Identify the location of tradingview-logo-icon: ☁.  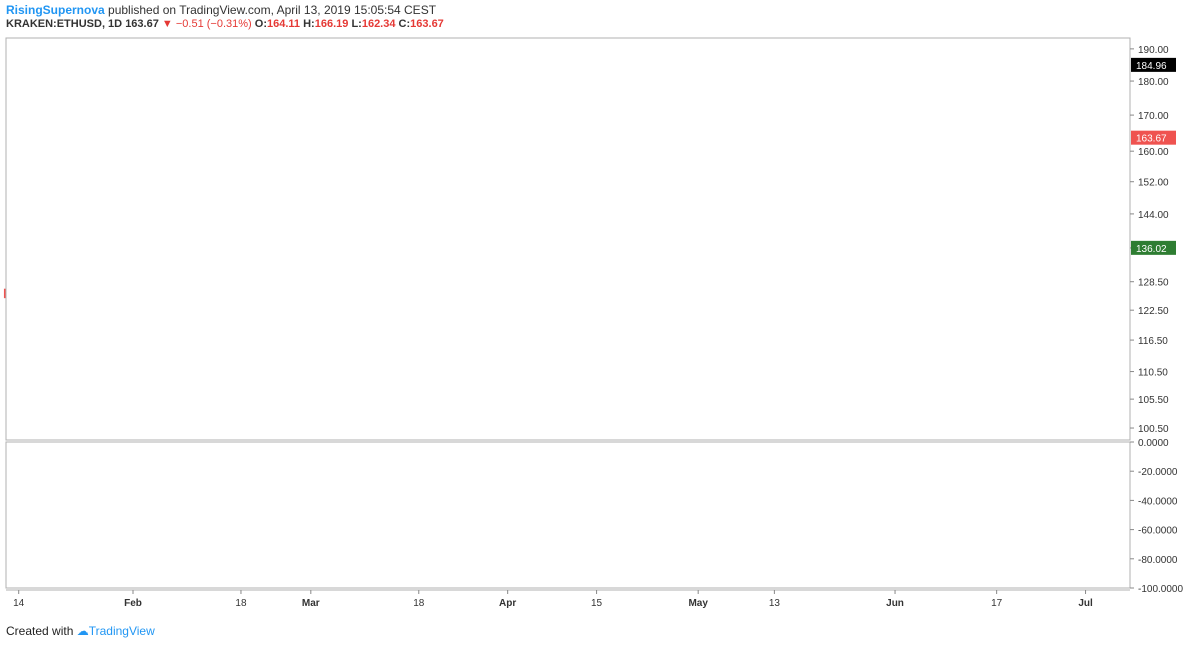
(82, 631).